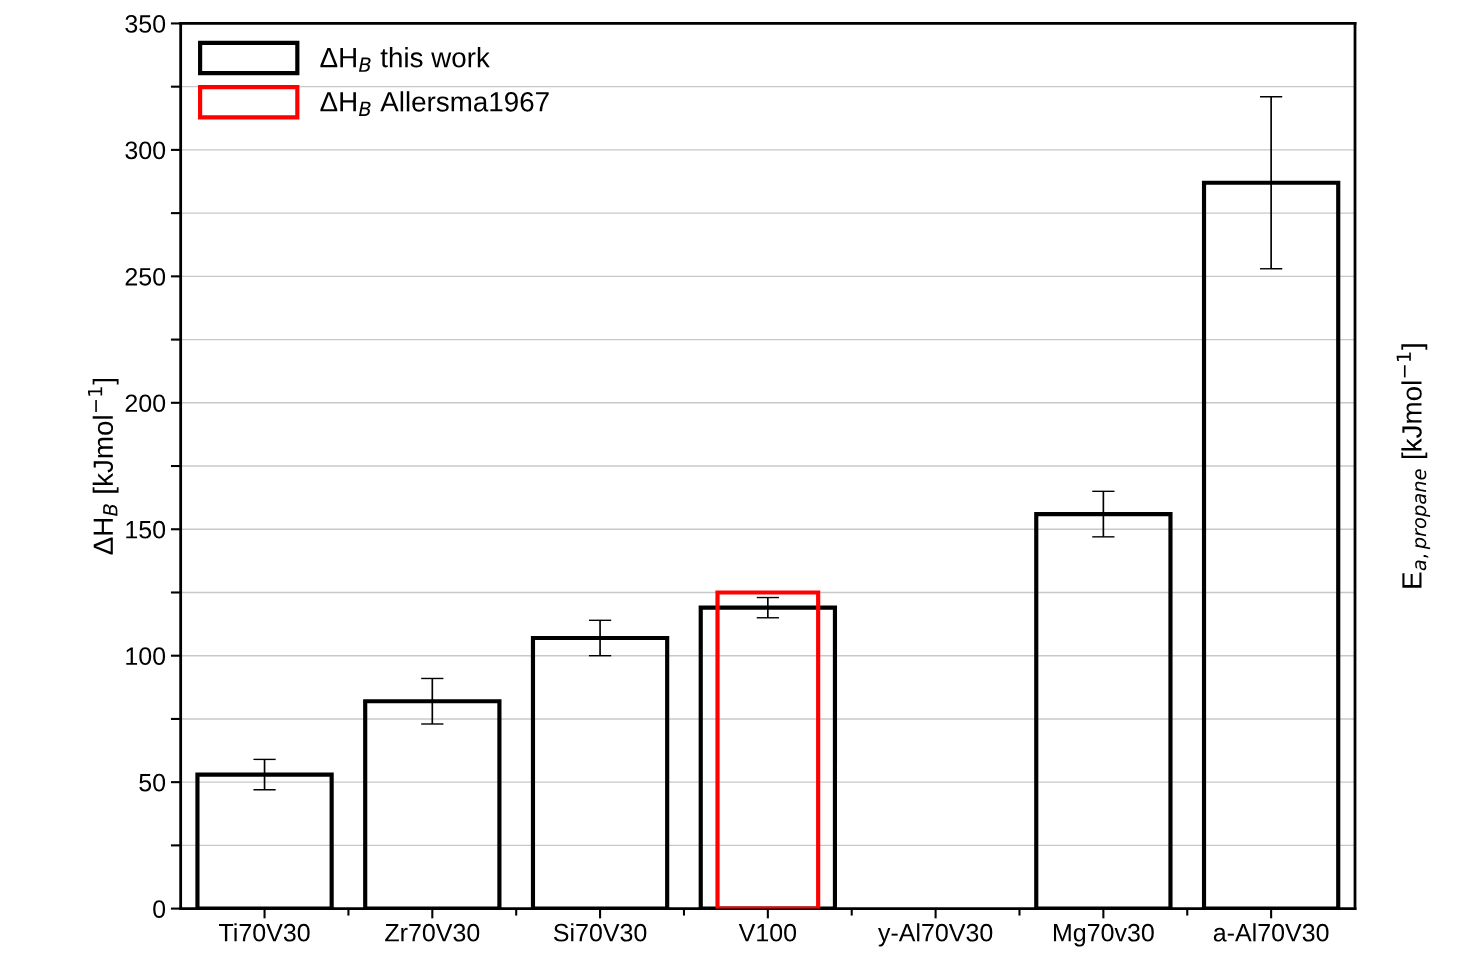 The image size is (1457, 977). Describe the element at coordinates (146, 529) in the screenshot. I see `y-tick-label: 150` at that location.